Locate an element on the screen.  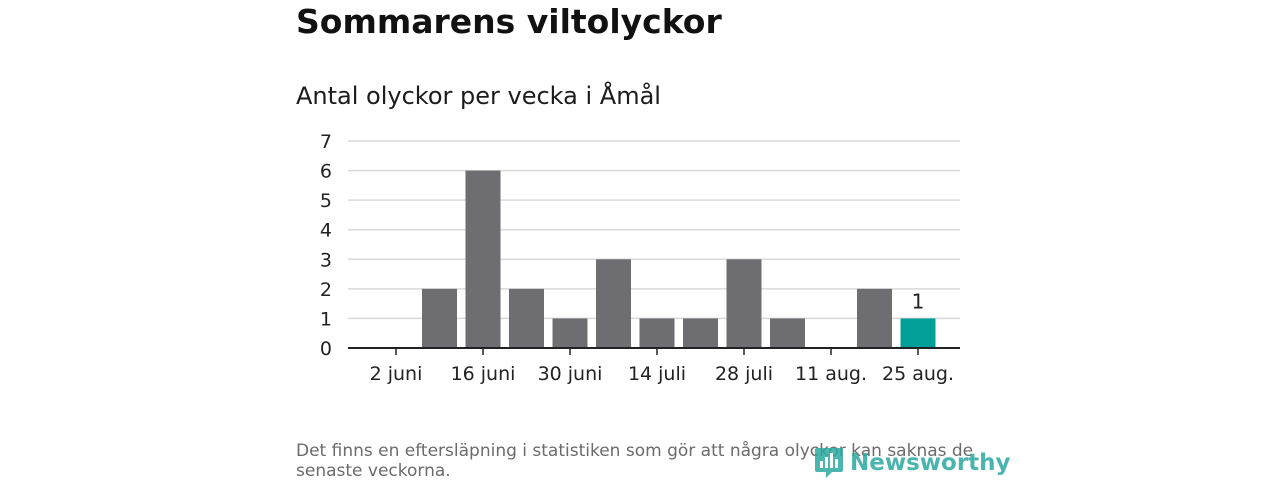
x-tick-label: 16 juni is located at coordinates (483, 374).